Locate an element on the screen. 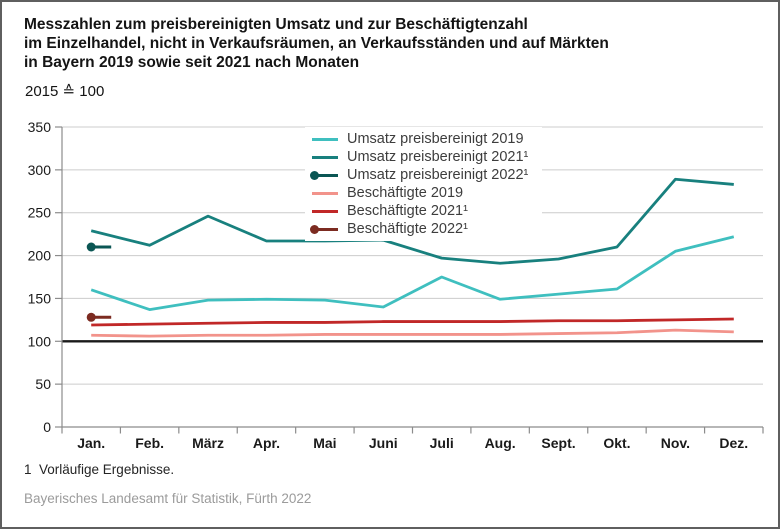 The image size is (780, 529). y-axis-label: 0 is located at coordinates (47, 427).